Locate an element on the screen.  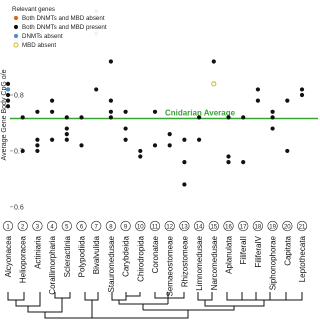
category-number: 10 is located at coordinates (140, 228).